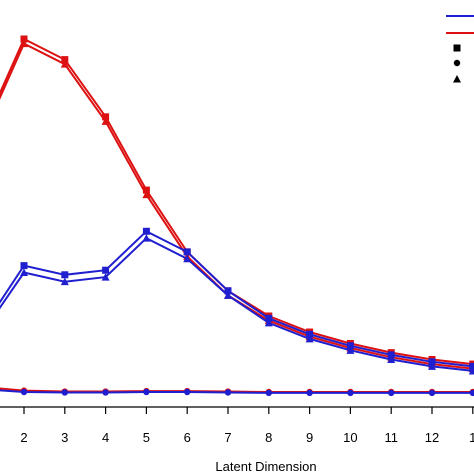 The image size is (474, 474). Describe the element at coordinates (471, 437) in the screenshot. I see `x-tick-label: 1` at that location.